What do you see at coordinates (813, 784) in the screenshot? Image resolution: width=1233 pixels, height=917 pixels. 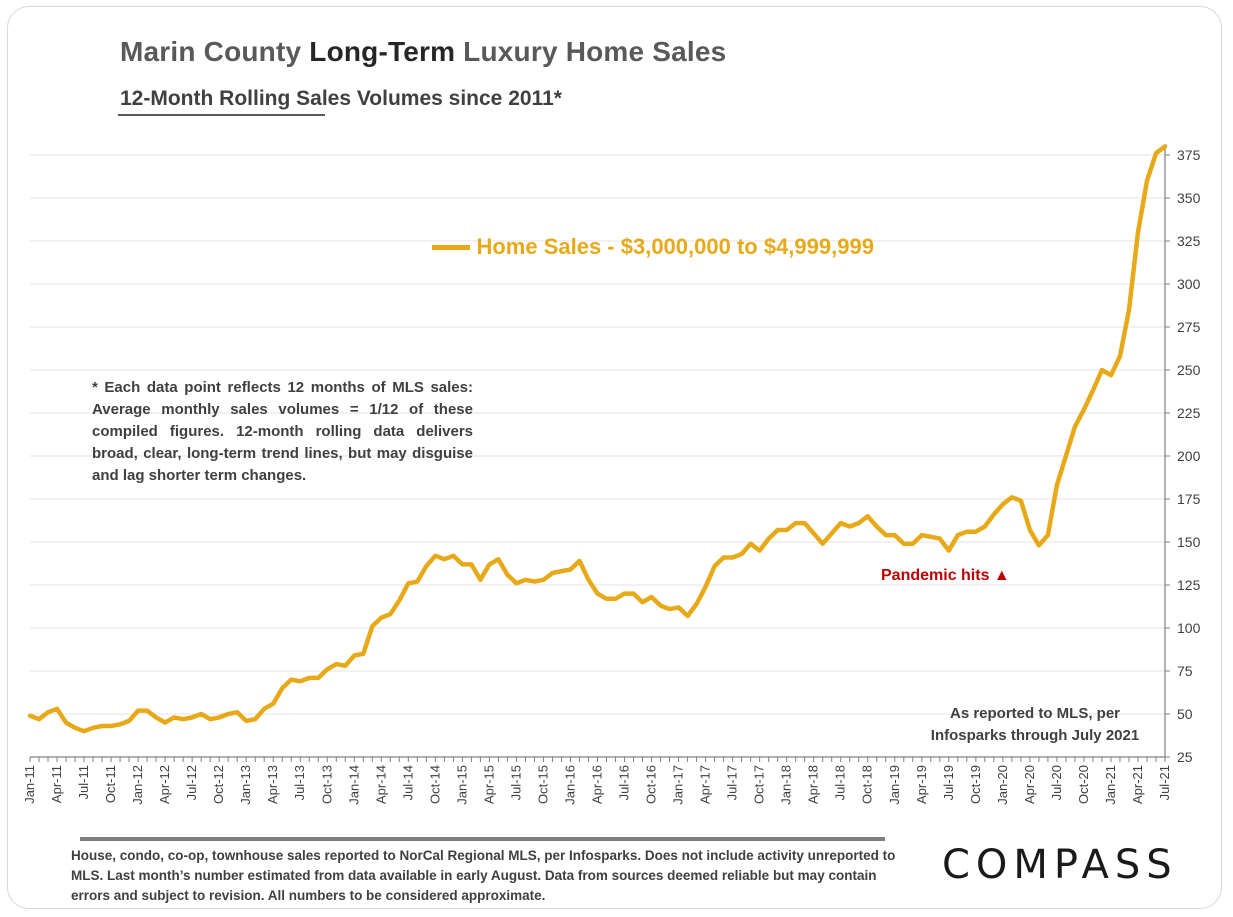 I see `x-tick-label: Apr-18` at bounding box center [813, 784].